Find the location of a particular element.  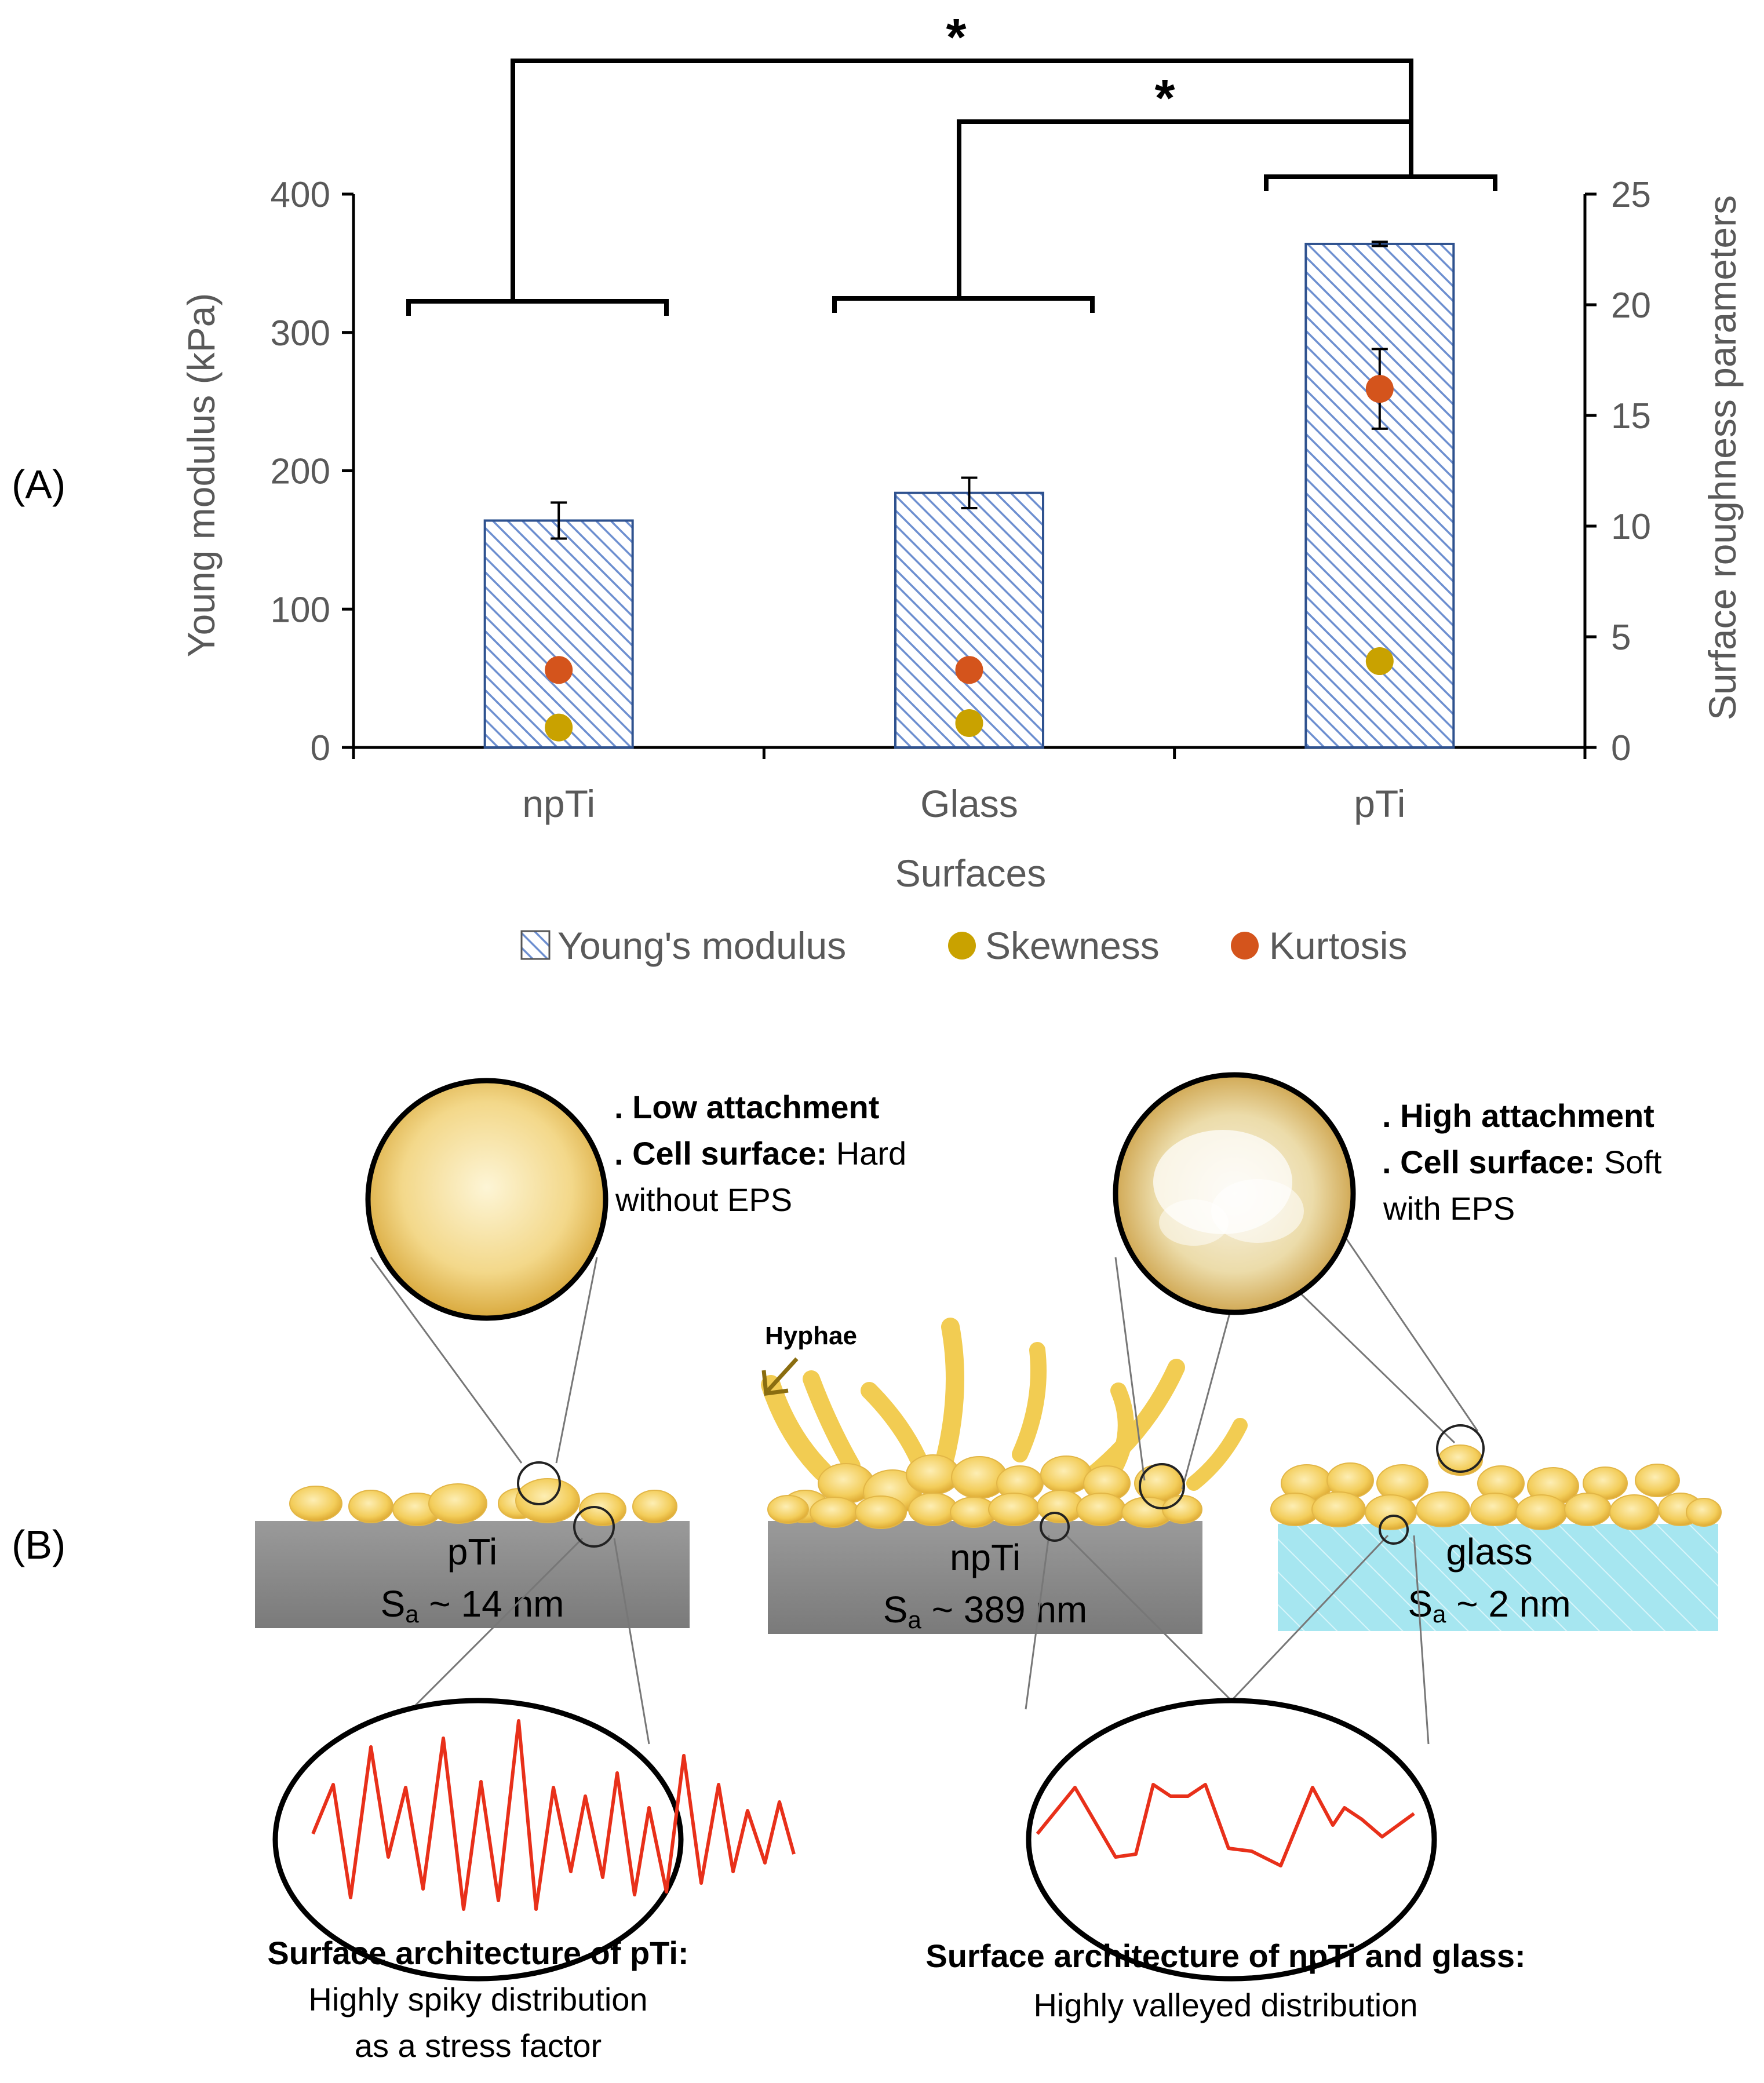

sig-star-2: * is located at coordinates (1164, 98).